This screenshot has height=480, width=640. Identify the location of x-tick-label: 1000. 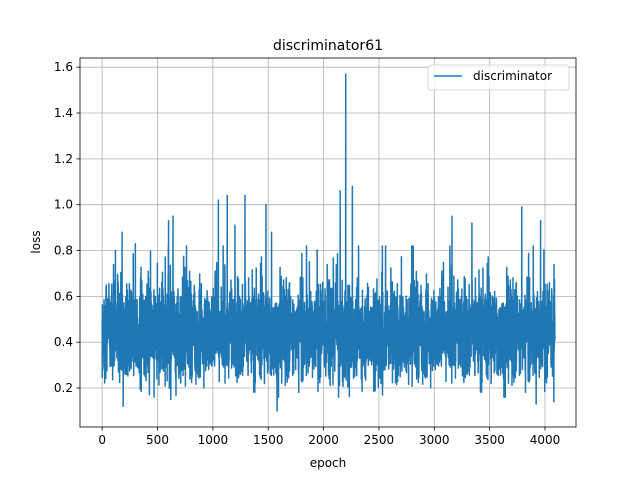
(213, 440).